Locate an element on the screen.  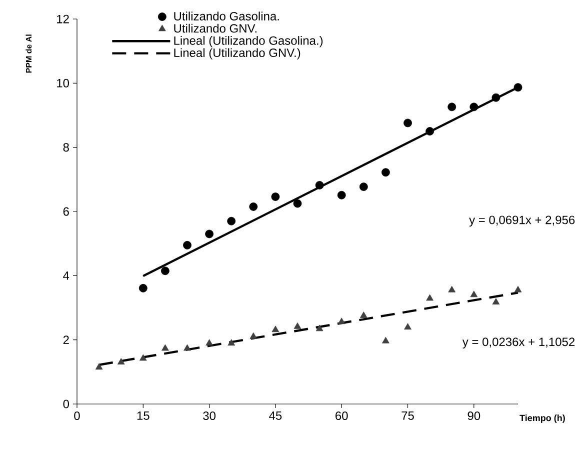
x-axis-title: Tiempo (h) is located at coordinates (542, 418).